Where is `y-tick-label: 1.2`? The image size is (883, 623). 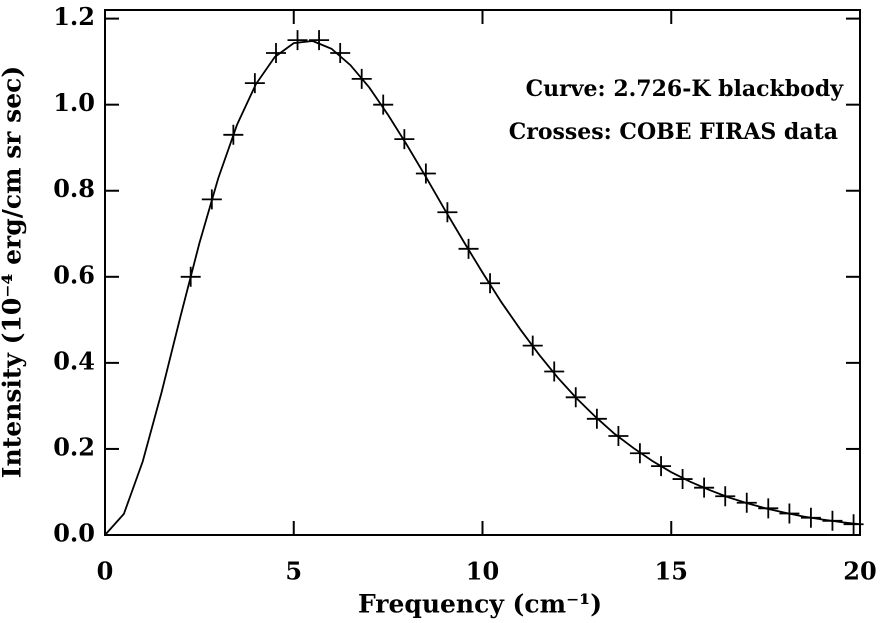 y-tick-label: 1.2 is located at coordinates (74, 16).